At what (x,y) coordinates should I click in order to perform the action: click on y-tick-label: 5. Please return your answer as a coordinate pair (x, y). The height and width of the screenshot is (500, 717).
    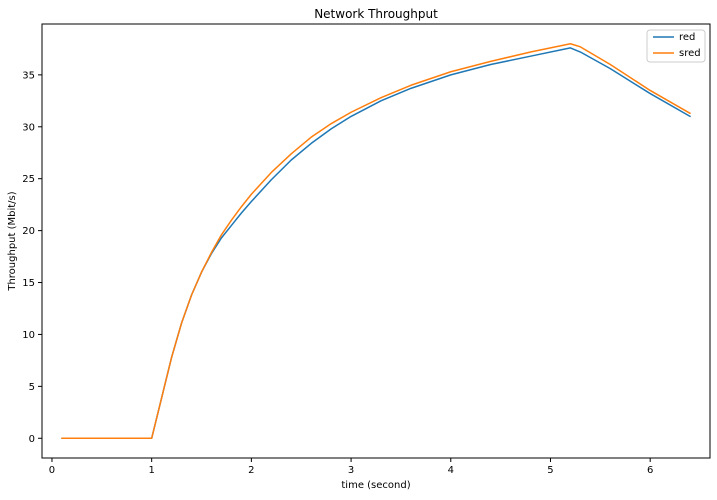
    Looking at the image, I should click on (32, 387).